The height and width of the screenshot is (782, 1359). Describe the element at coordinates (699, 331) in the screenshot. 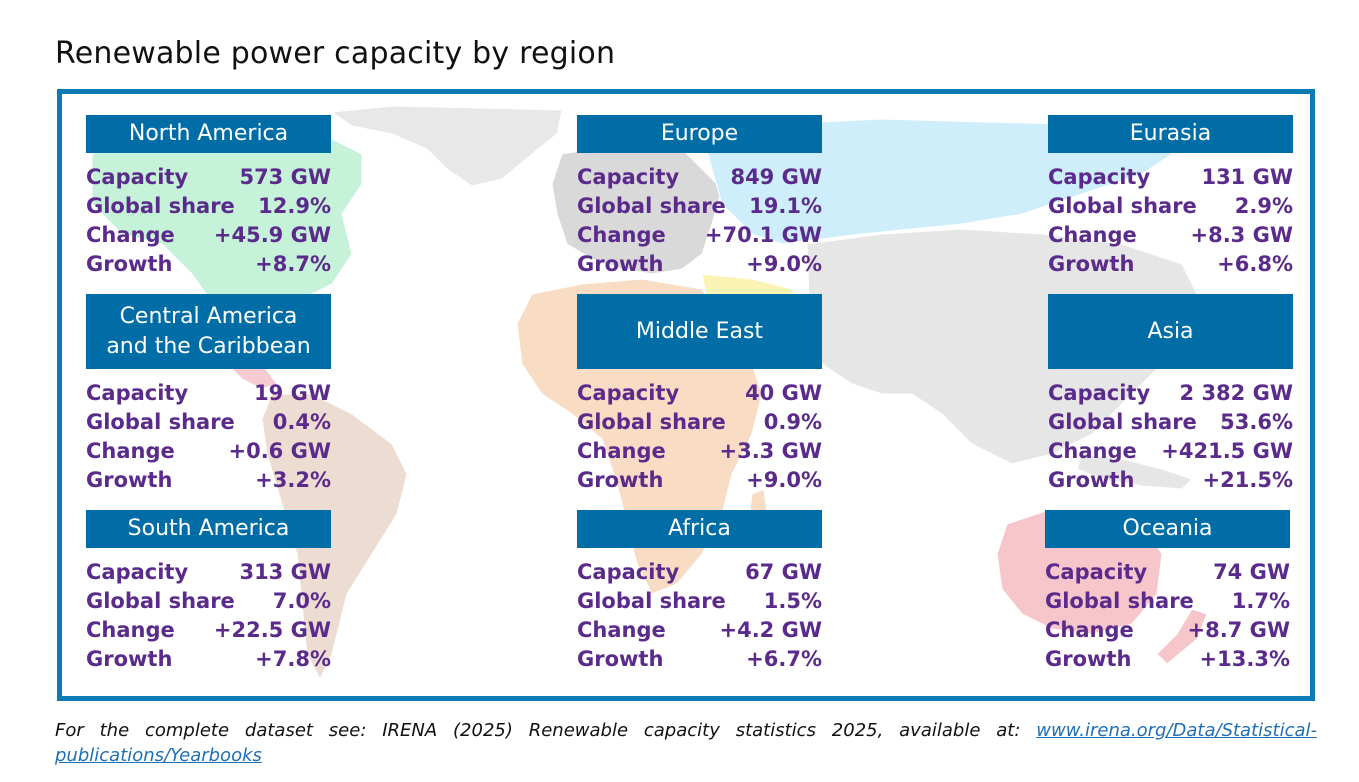

I see `region-header: Middle East` at that location.